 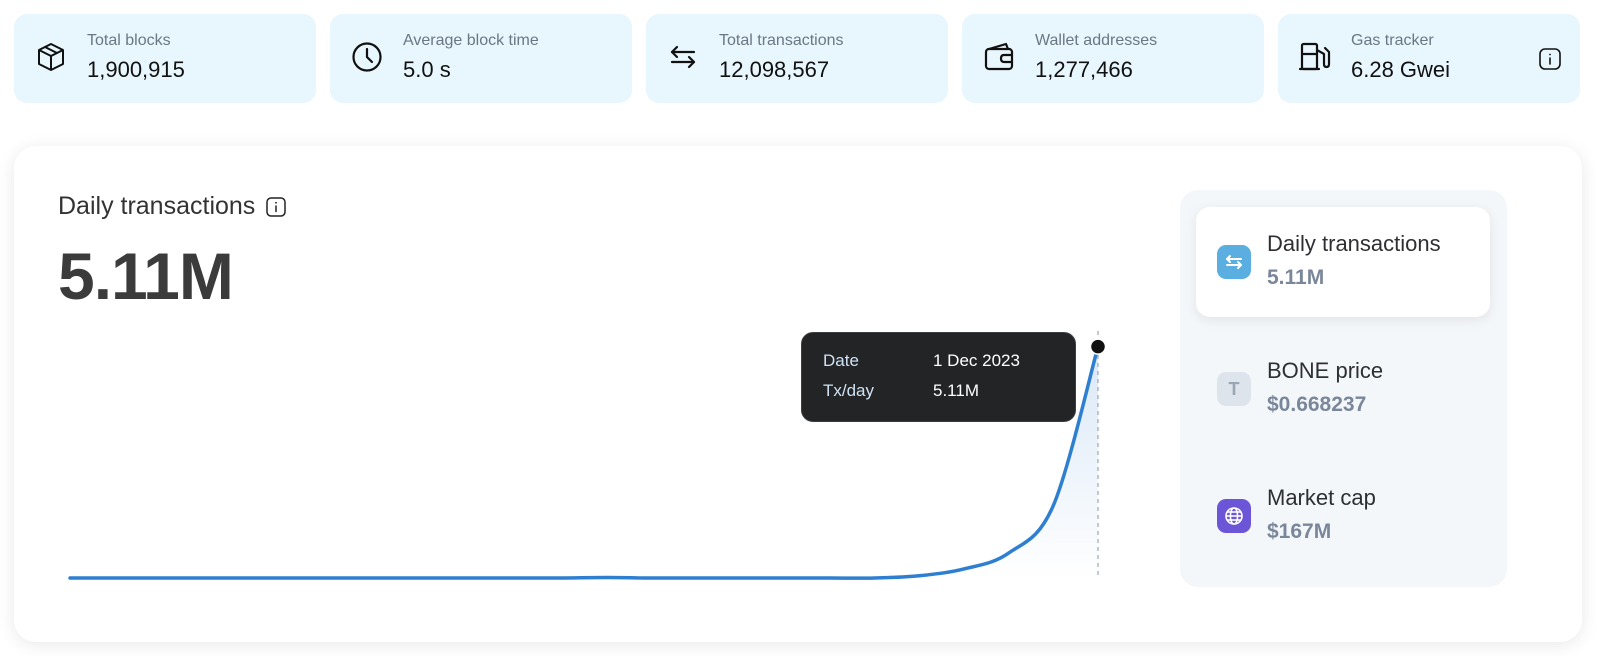 What do you see at coordinates (367, 57) in the screenshot?
I see `clock-icon` at bounding box center [367, 57].